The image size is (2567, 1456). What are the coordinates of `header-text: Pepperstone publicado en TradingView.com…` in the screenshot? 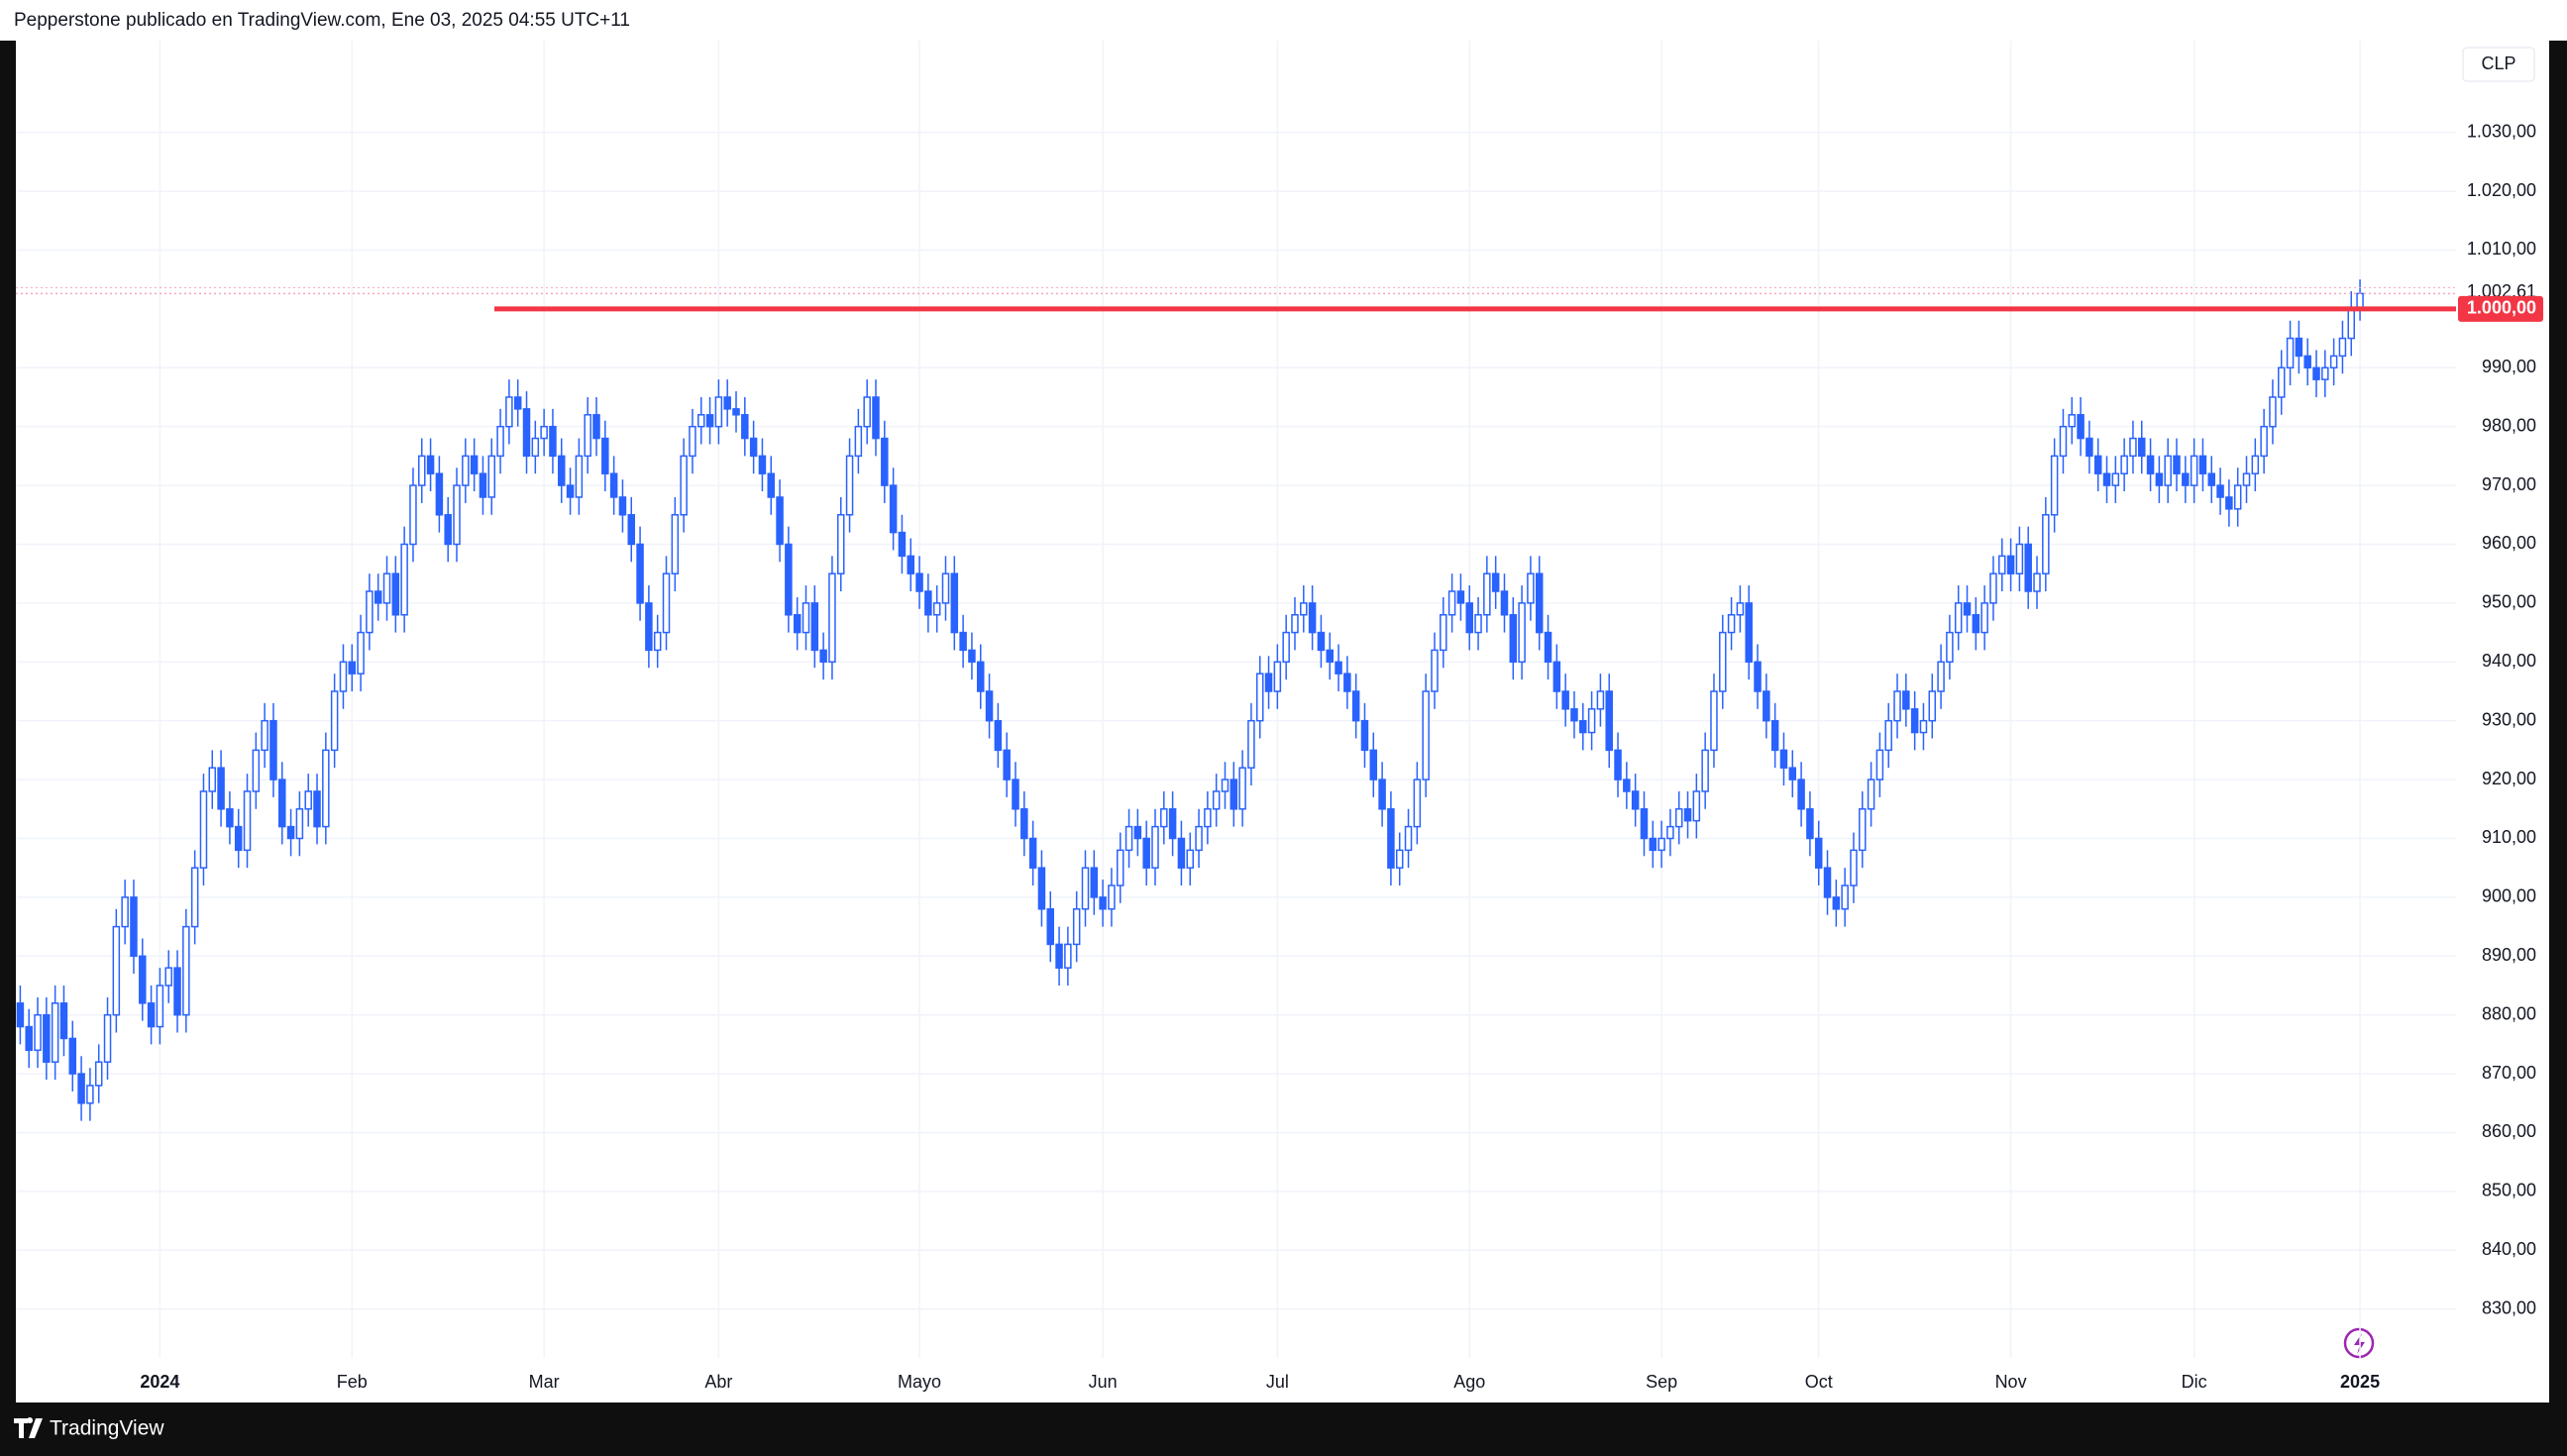 It's located at (322, 20).